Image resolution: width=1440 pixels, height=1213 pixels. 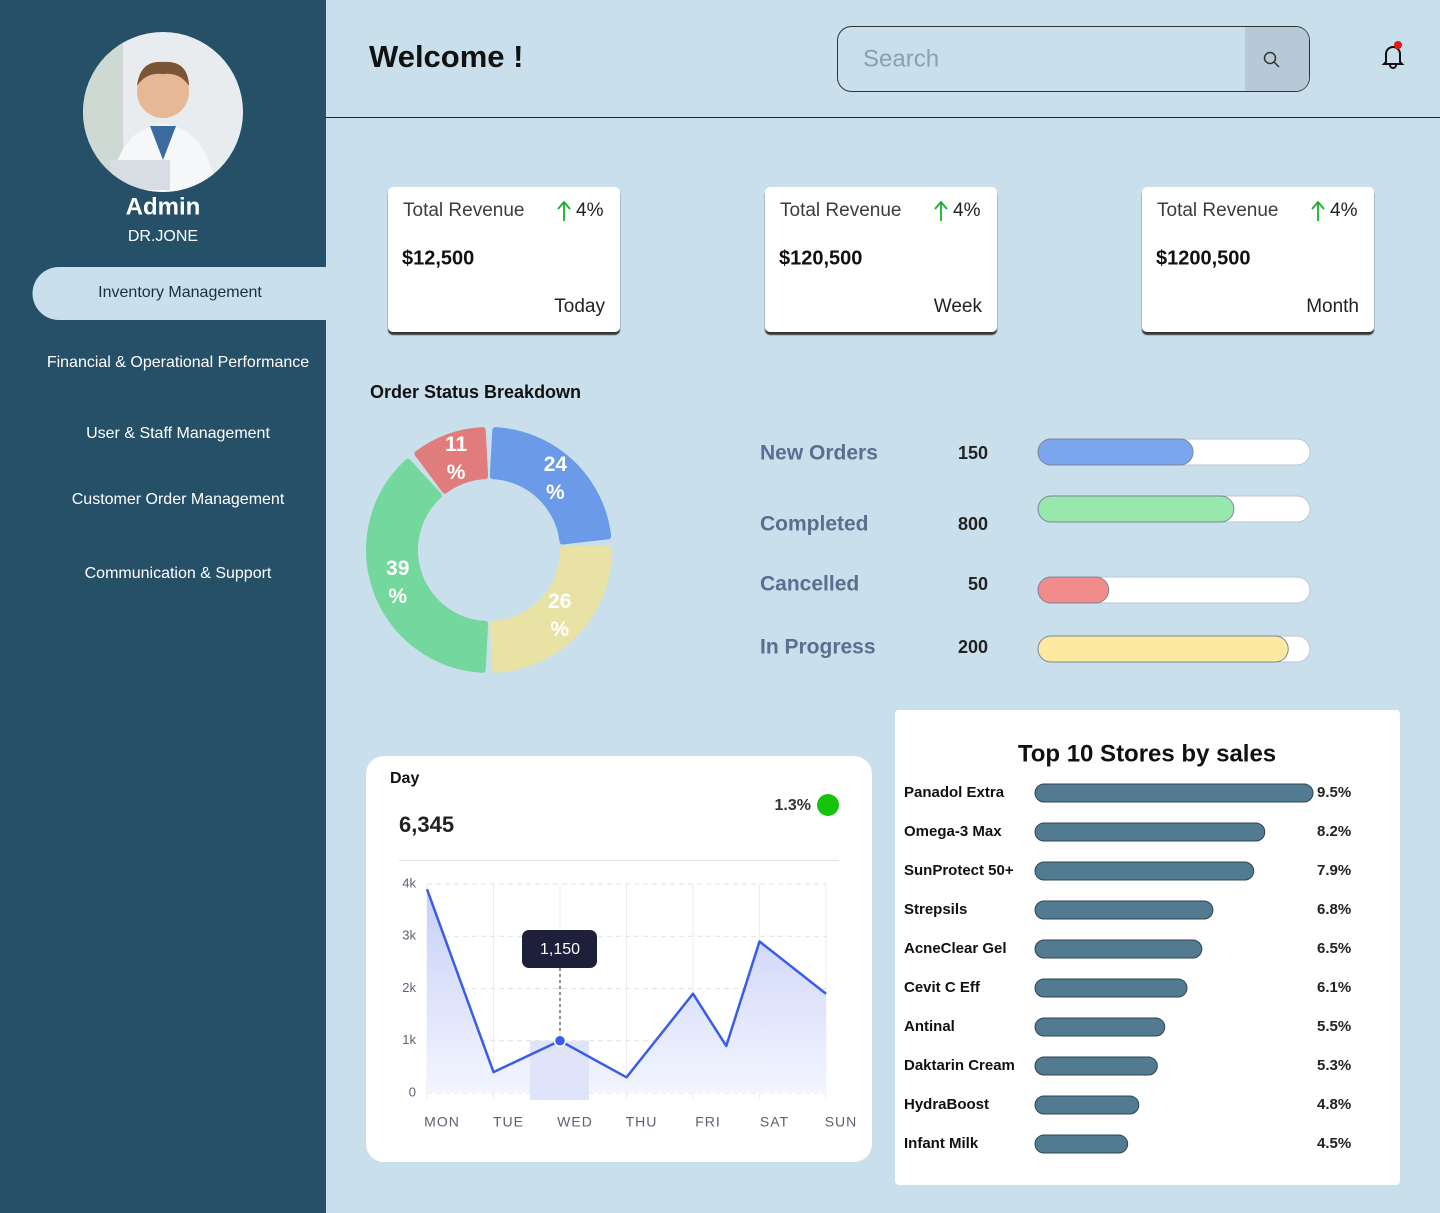 I want to click on menu-item: Financial & Operational Performance, so click(x=178, y=362).